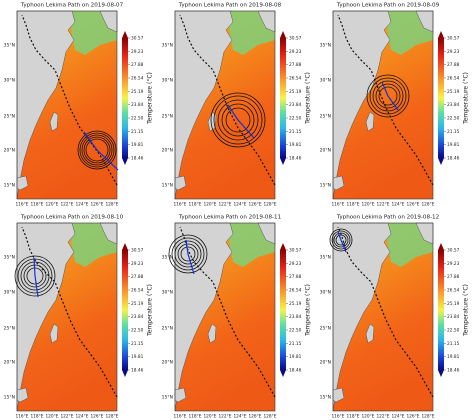 Image resolution: width=474 pixels, height=420 pixels. What do you see at coordinates (111, 417) in the screenshot?
I see `lon-label: 128°E` at bounding box center [111, 417].